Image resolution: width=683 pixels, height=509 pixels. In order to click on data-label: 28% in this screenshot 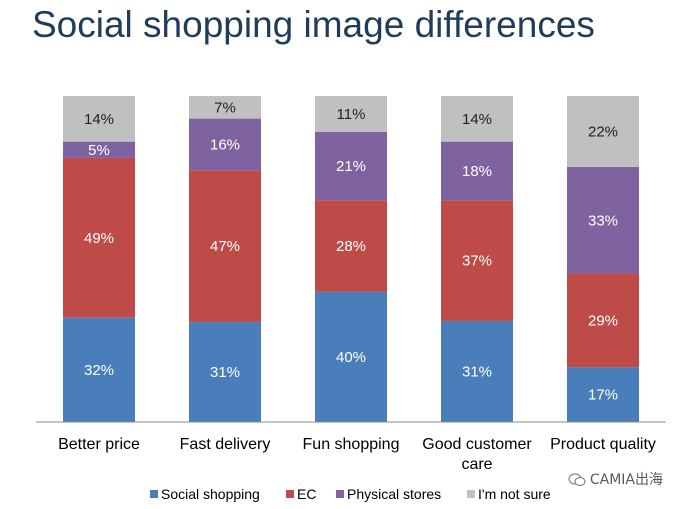, I will do `click(351, 246)`.